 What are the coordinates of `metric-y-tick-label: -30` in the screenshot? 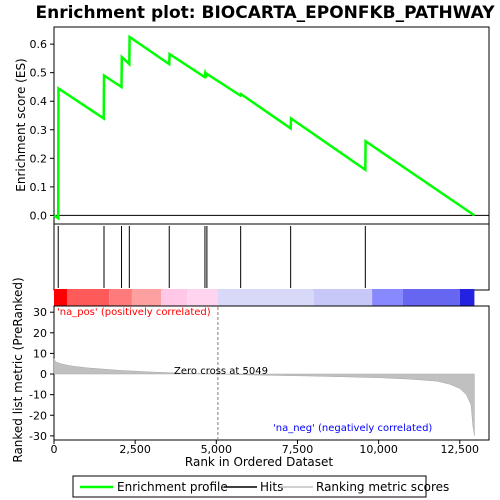 It's located at (38, 436).